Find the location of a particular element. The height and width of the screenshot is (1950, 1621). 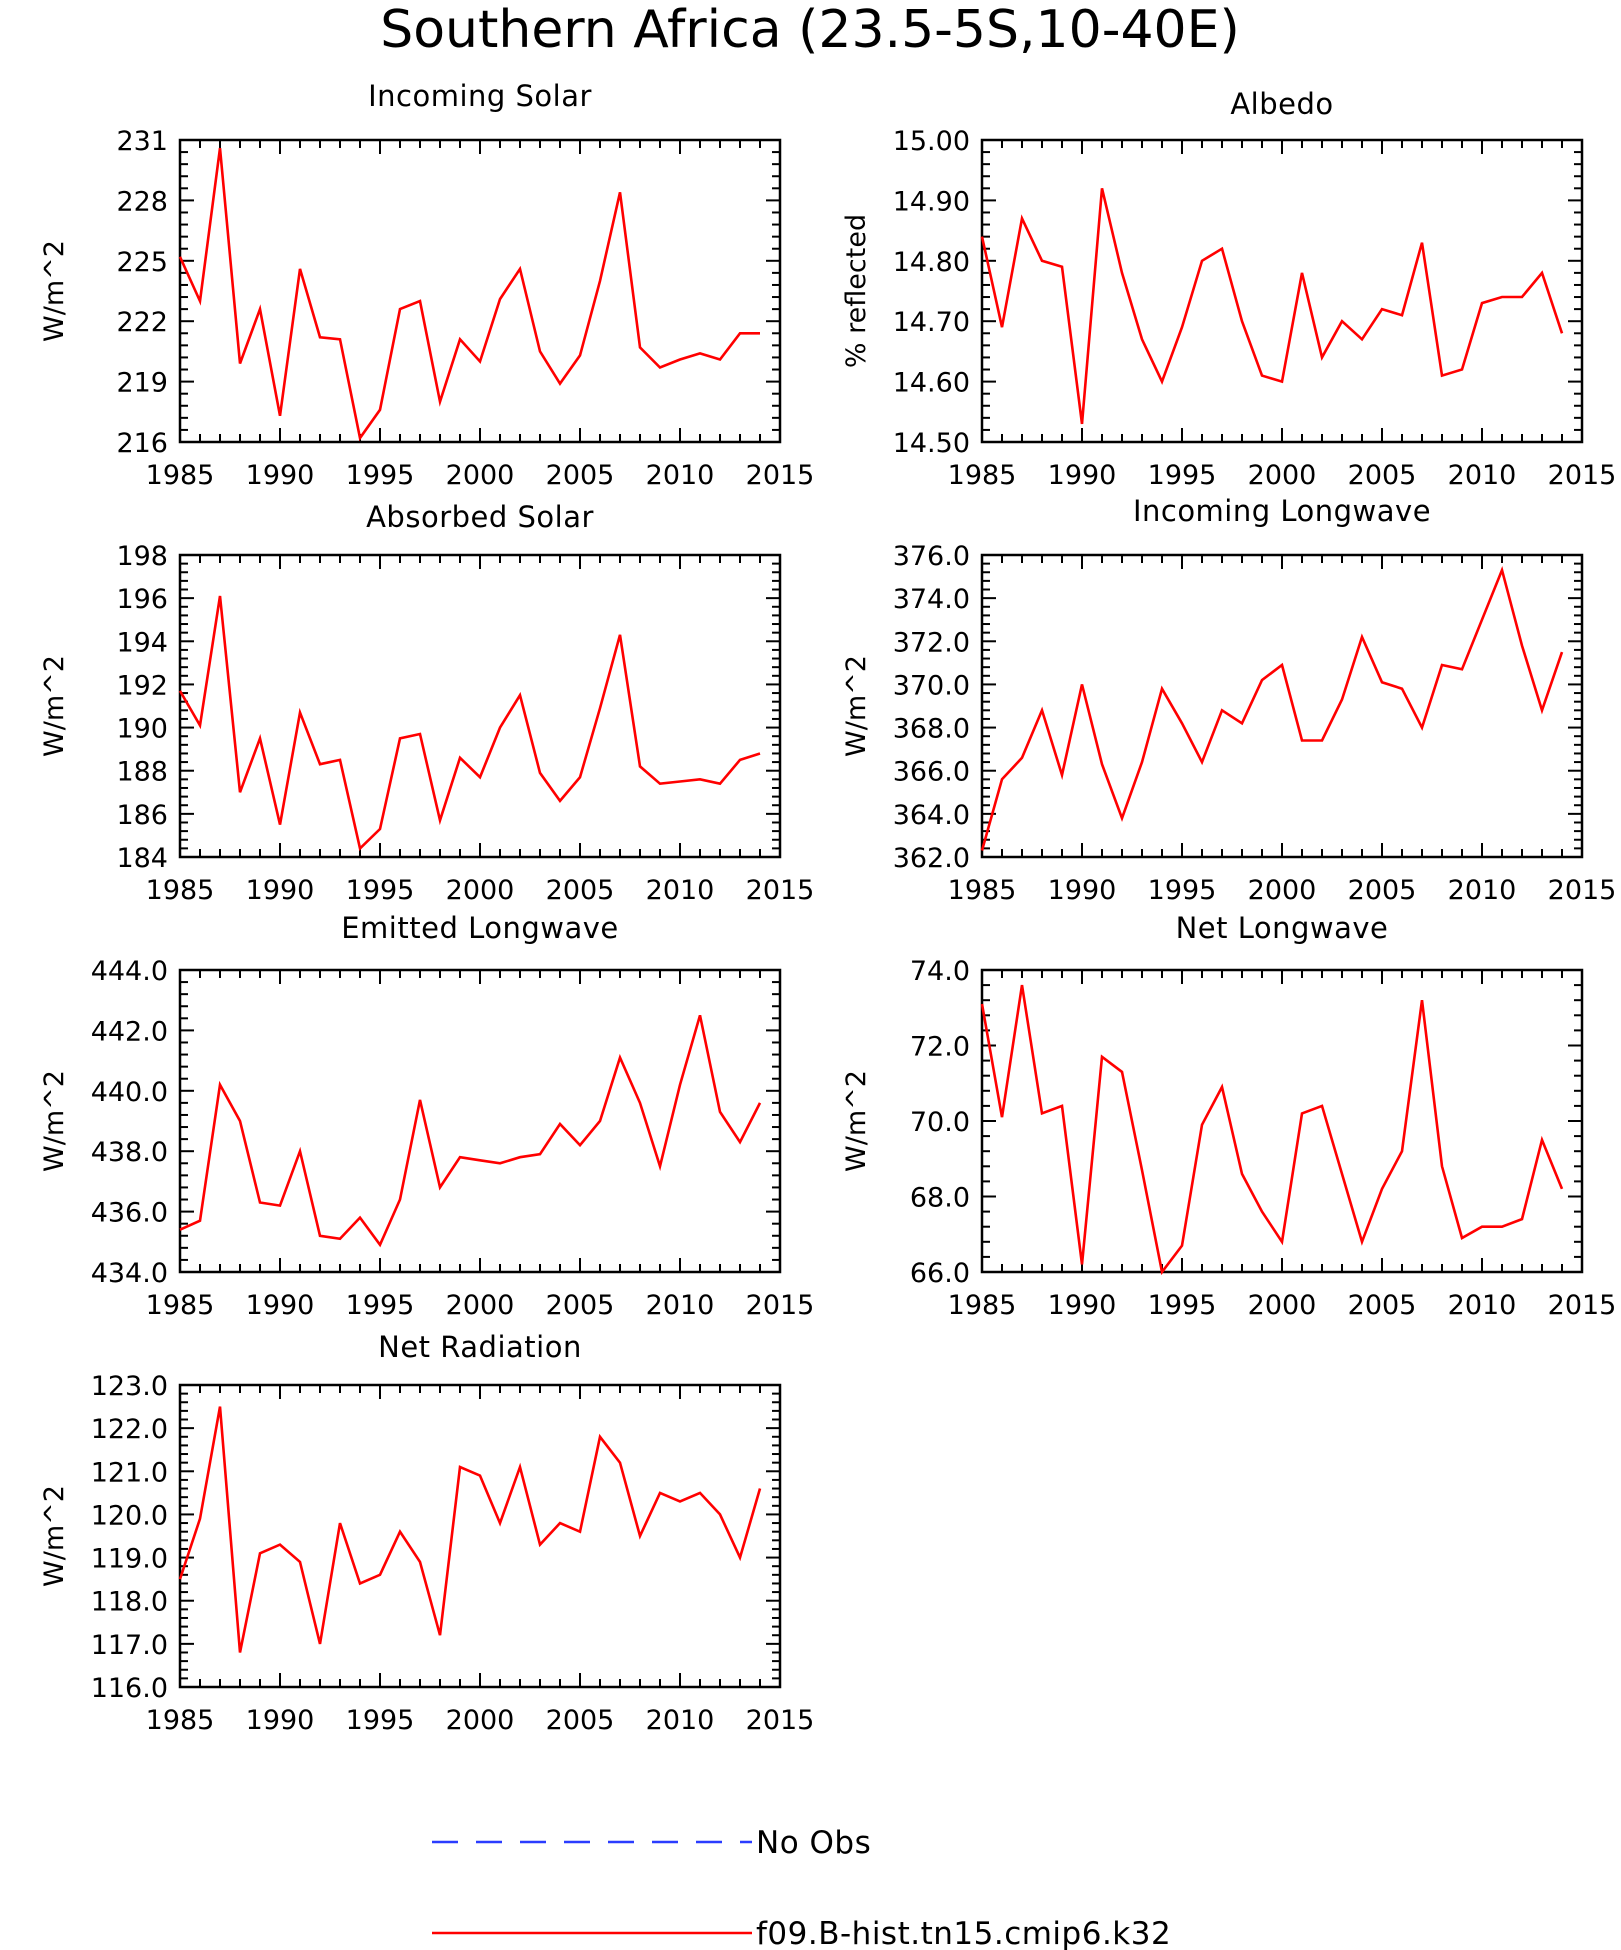

y-tick-label: 66.0 is located at coordinates (940, 1273).